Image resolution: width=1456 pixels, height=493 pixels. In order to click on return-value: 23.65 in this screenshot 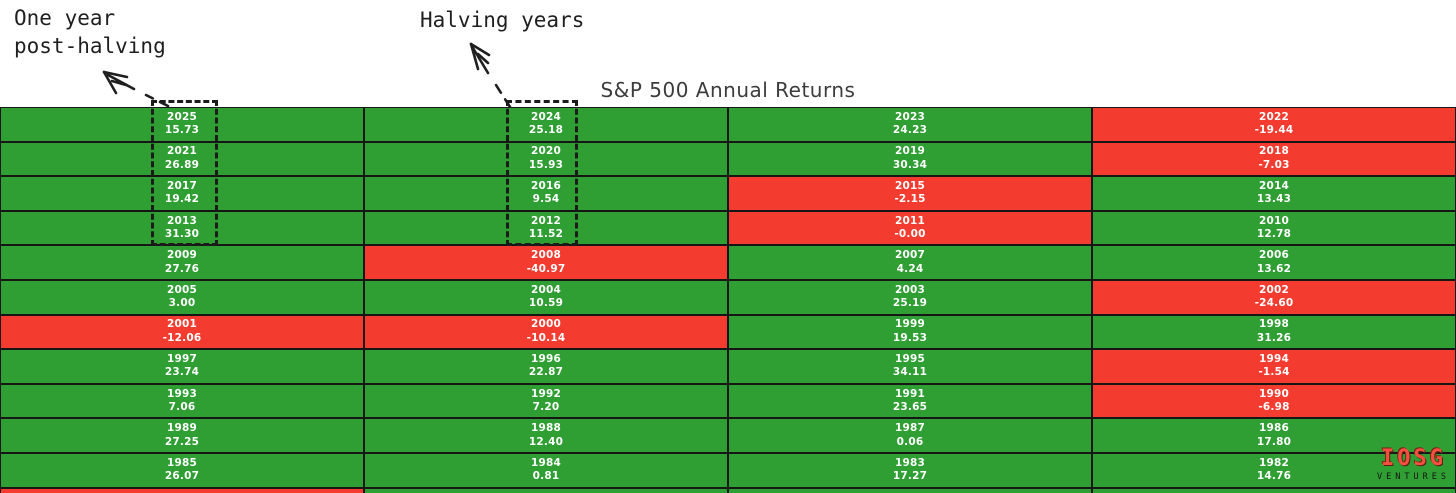, I will do `click(910, 407)`.